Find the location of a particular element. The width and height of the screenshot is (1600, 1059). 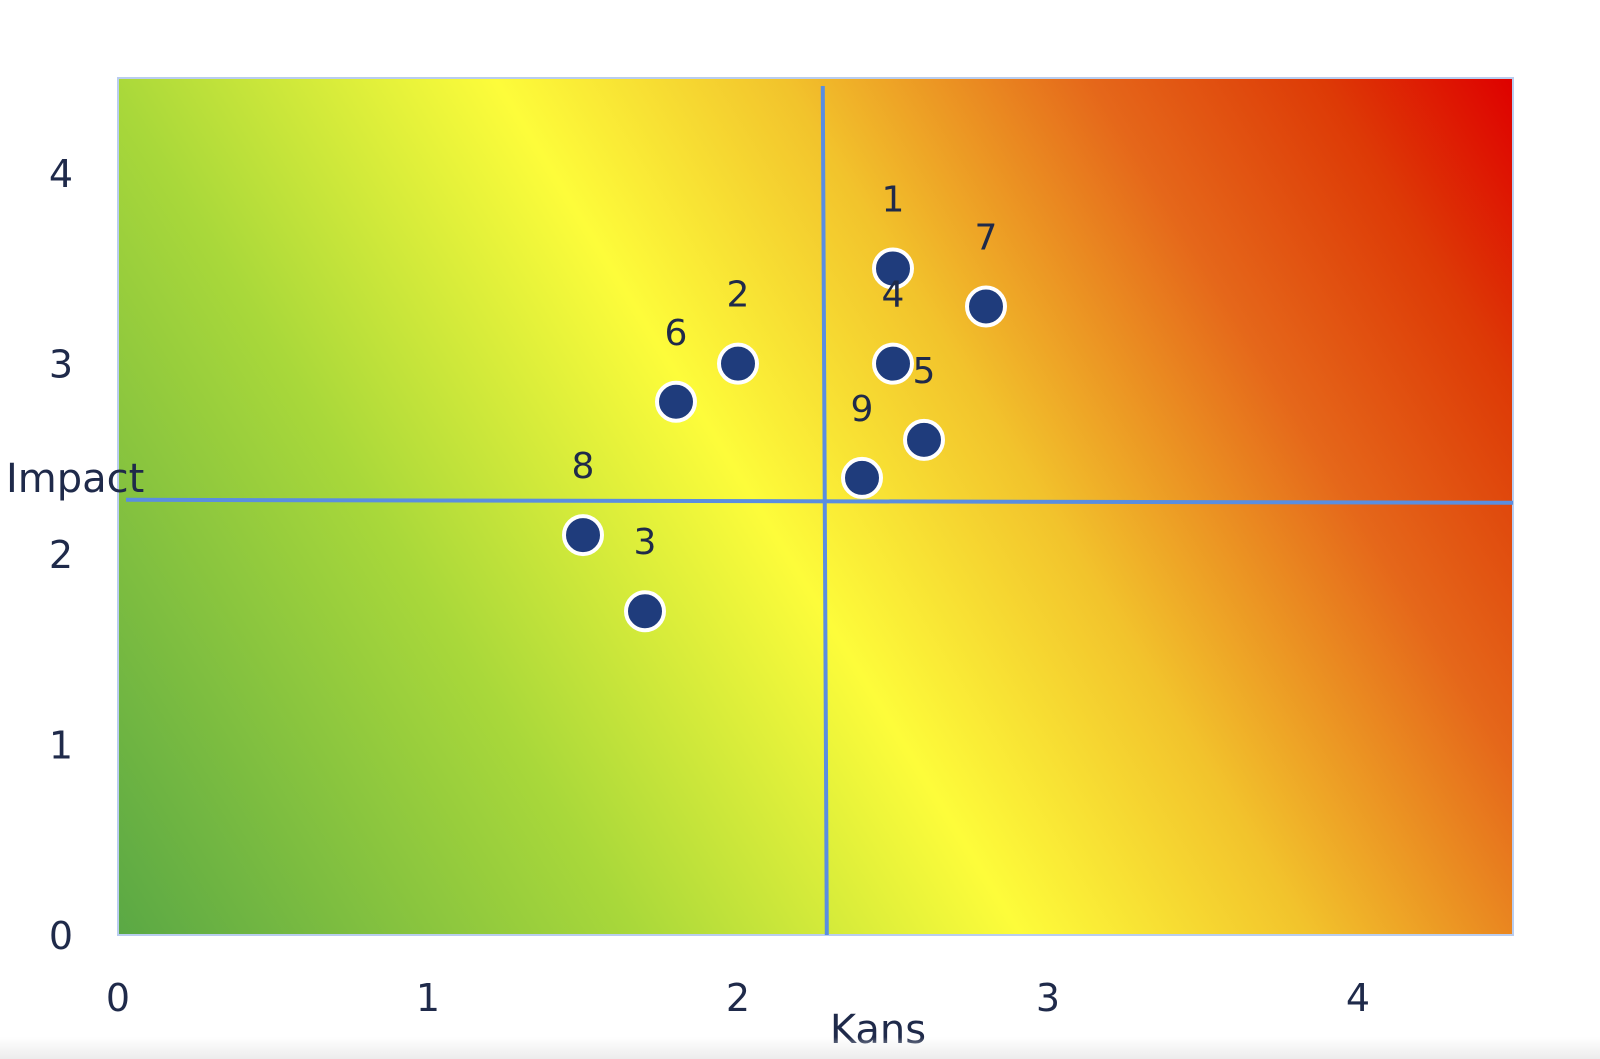

y-axis-ticks: 0 1 2 3 4 is located at coordinates (61, 555).